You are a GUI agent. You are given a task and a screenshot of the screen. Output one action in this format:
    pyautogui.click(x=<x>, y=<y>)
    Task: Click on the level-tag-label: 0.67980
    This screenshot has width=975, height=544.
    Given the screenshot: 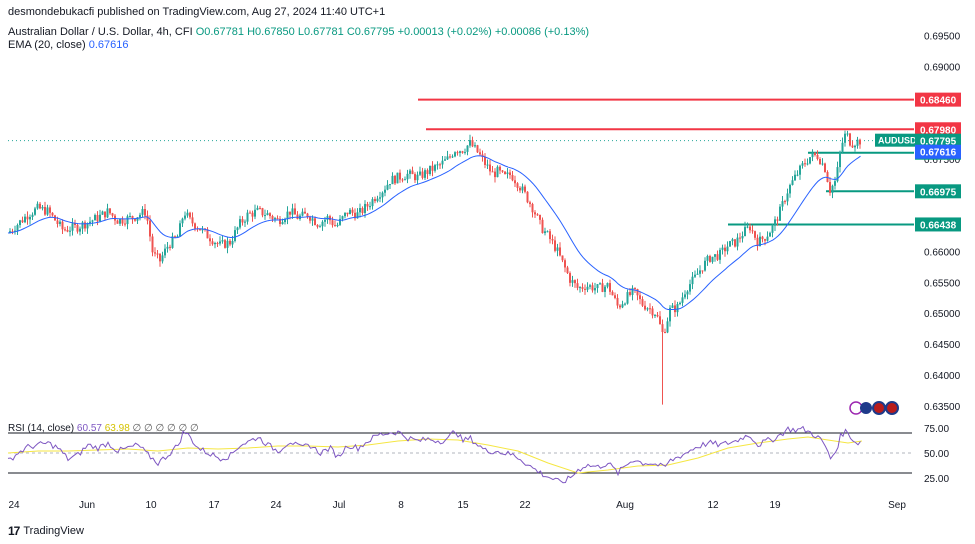 What is the action you would take?
    pyautogui.click(x=938, y=130)
    